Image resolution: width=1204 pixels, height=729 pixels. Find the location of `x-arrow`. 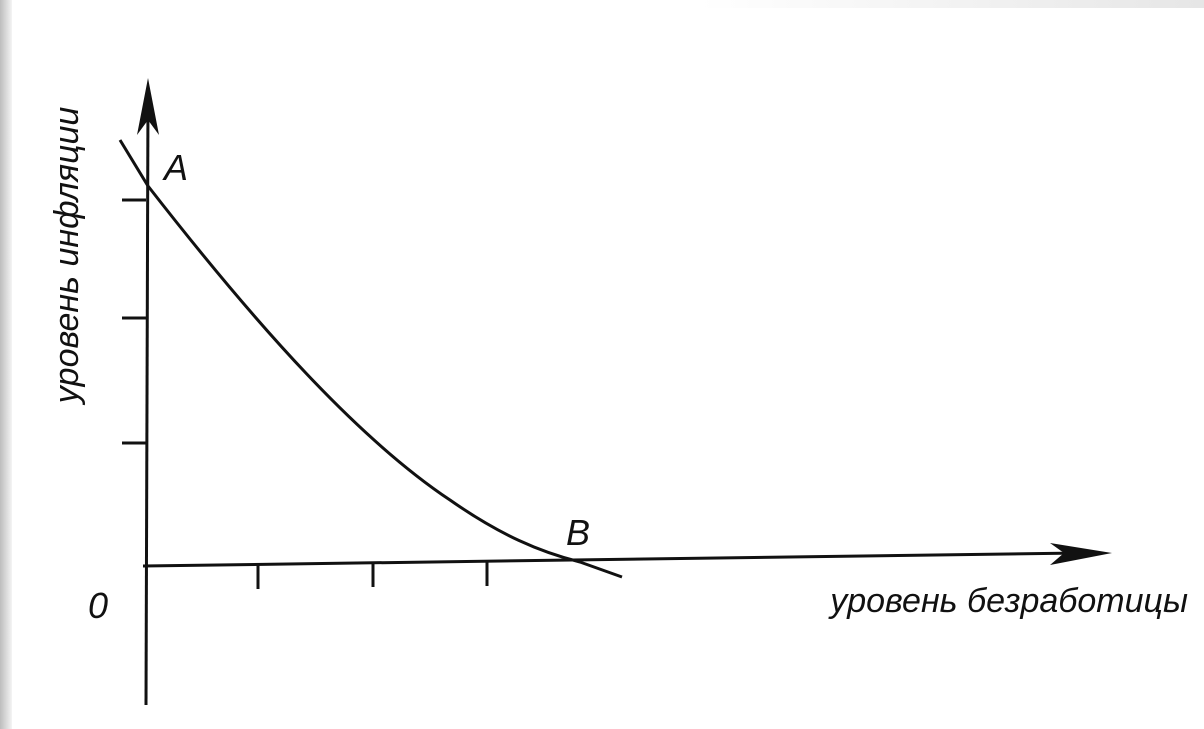

x-arrow is located at coordinates (1081, 554).